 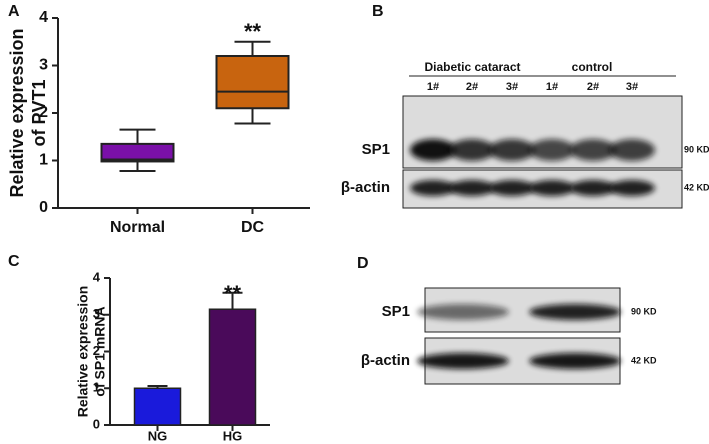 What do you see at coordinates (137, 227) in the screenshot?
I see `x-tick-label: Normal` at bounding box center [137, 227].